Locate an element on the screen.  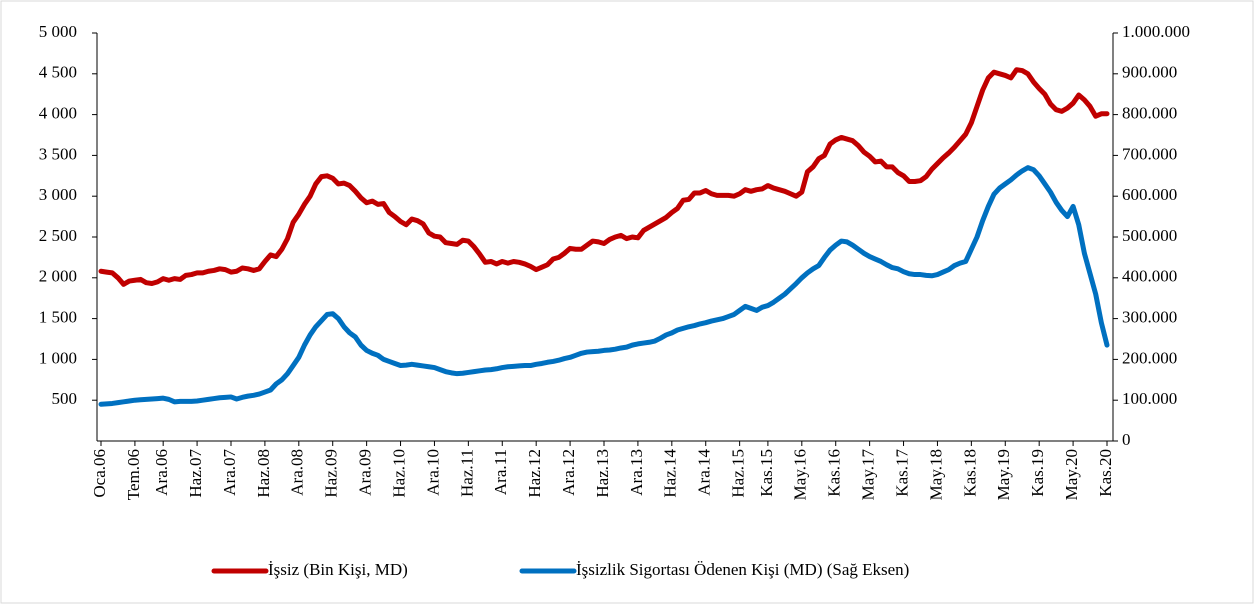
x-tick-label: Haz.12 is located at coordinates (534, 473).